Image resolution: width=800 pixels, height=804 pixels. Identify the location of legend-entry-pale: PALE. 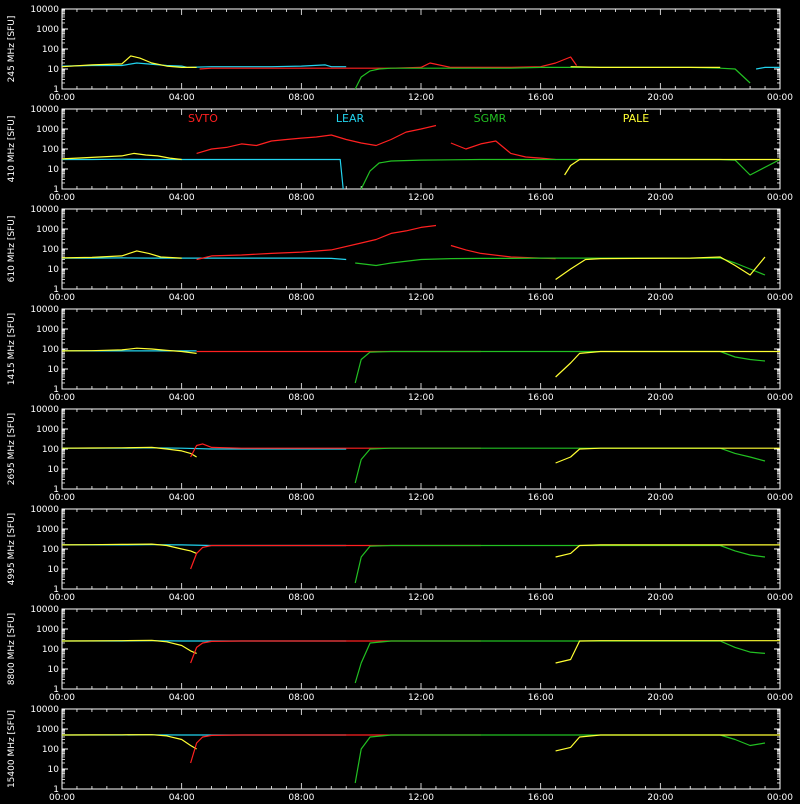
(636, 118).